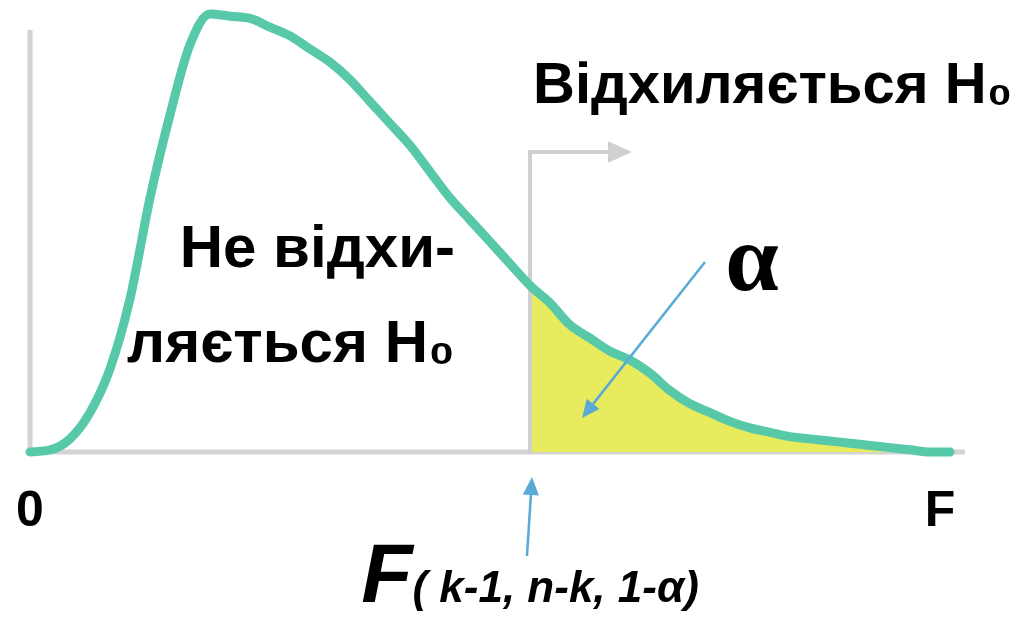 Image resolution: width=1035 pixels, height=619 pixels. I want to click on x-tick-label: F( k-1, n-k, 1-α), so click(530, 572).